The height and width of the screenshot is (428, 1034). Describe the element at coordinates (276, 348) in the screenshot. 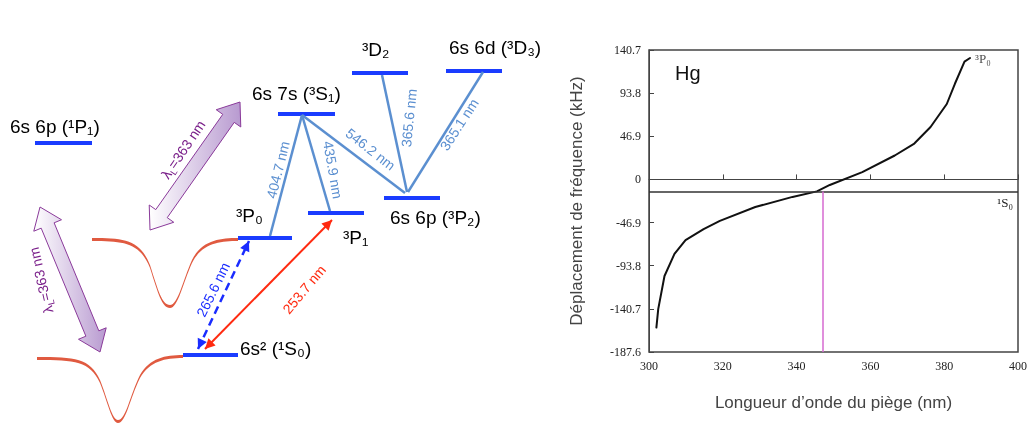

I see `text: 6s² (¹S₀)` at that location.